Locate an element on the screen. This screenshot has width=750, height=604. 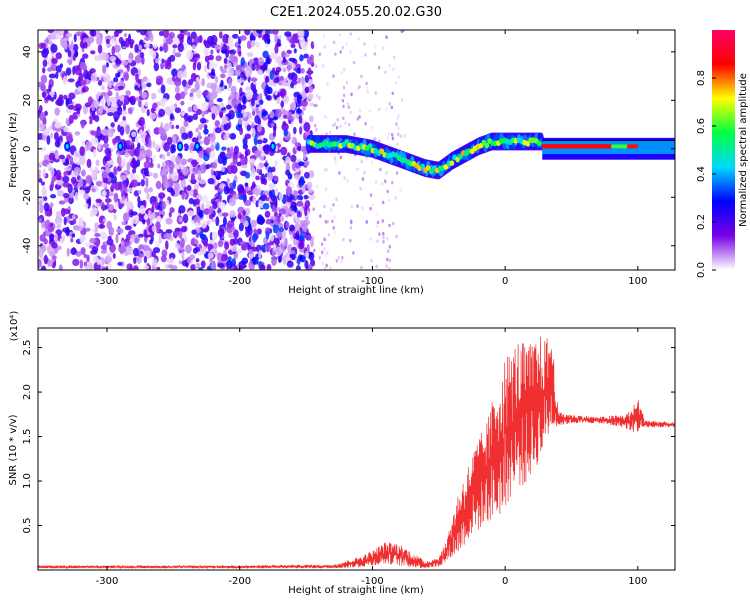
ridge-peak-cell is located at coordinates (382, 151).